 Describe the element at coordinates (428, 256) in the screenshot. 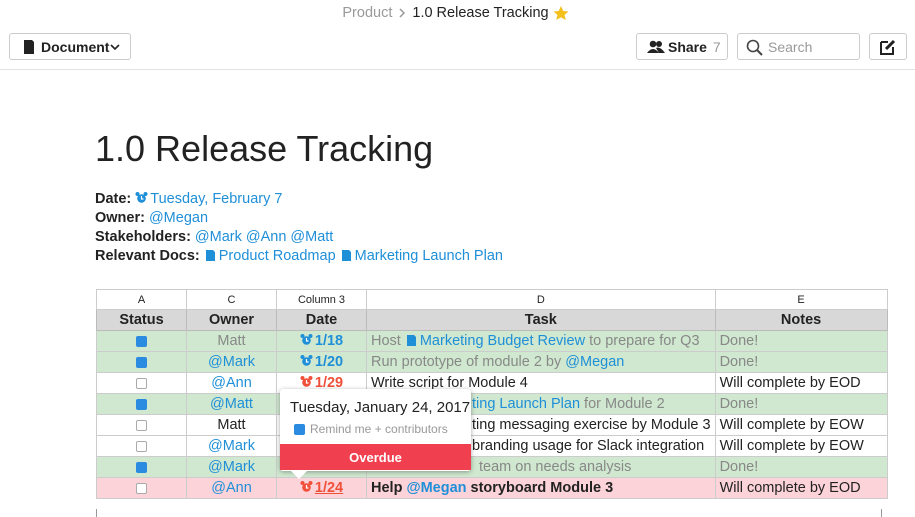

I see `doc-text: Marketing Launch Plan` at that location.